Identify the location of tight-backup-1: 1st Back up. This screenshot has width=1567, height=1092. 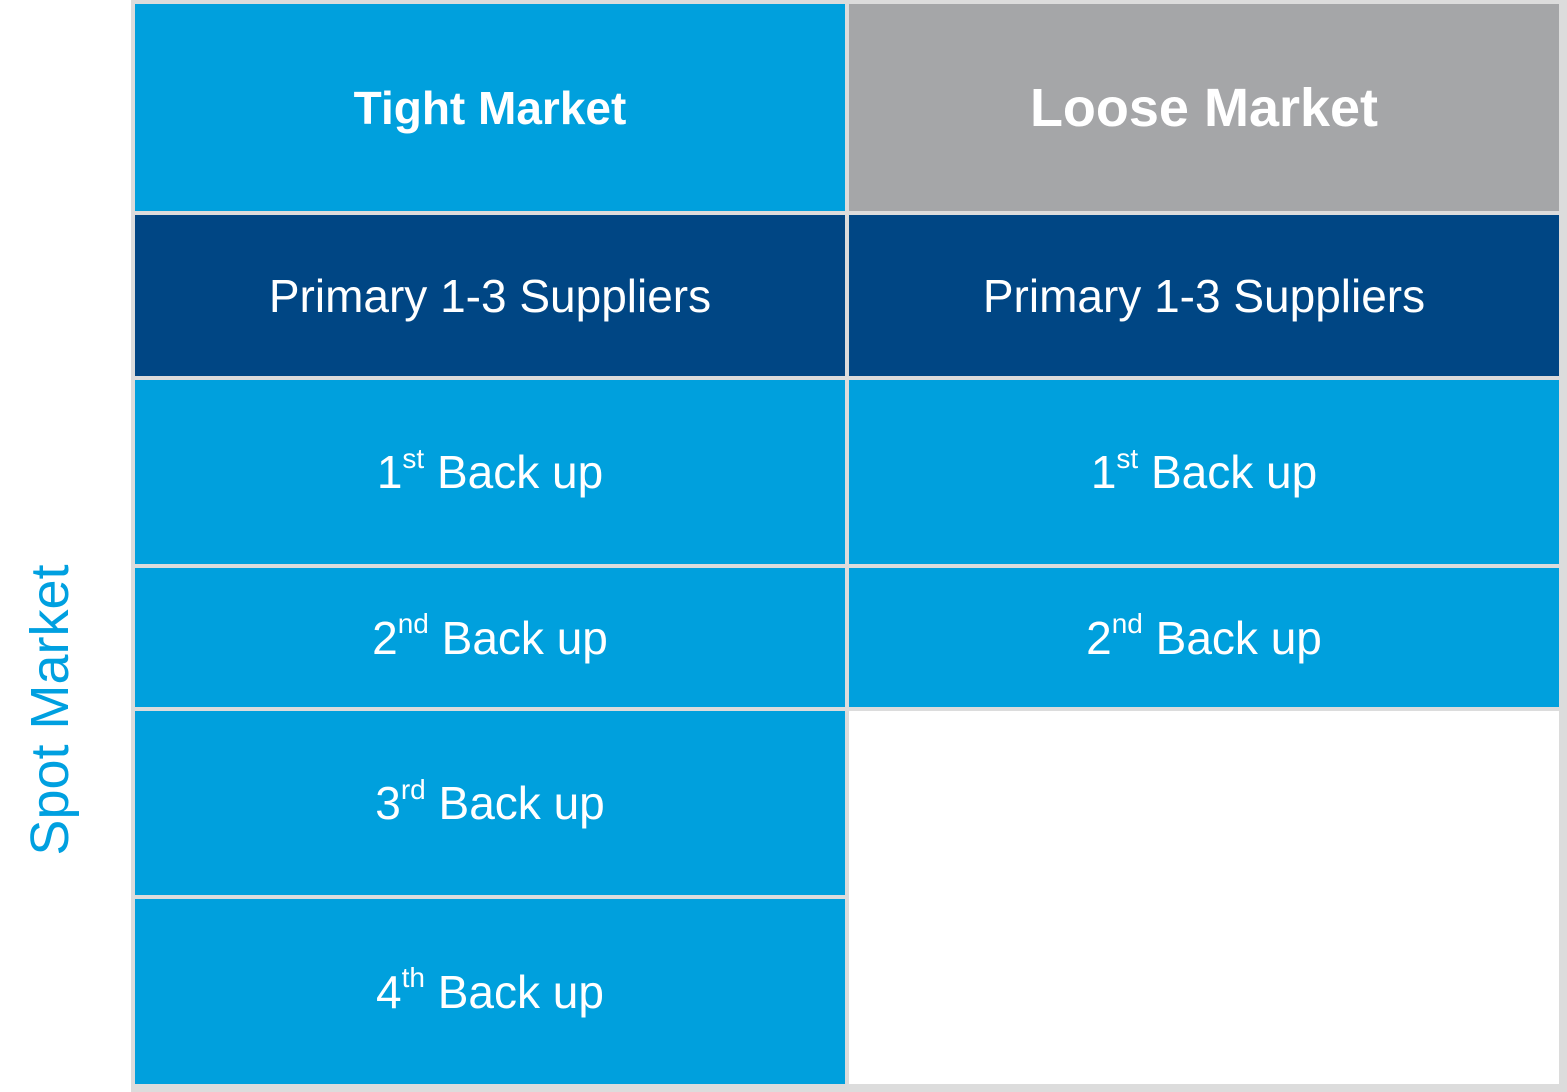
(490, 472).